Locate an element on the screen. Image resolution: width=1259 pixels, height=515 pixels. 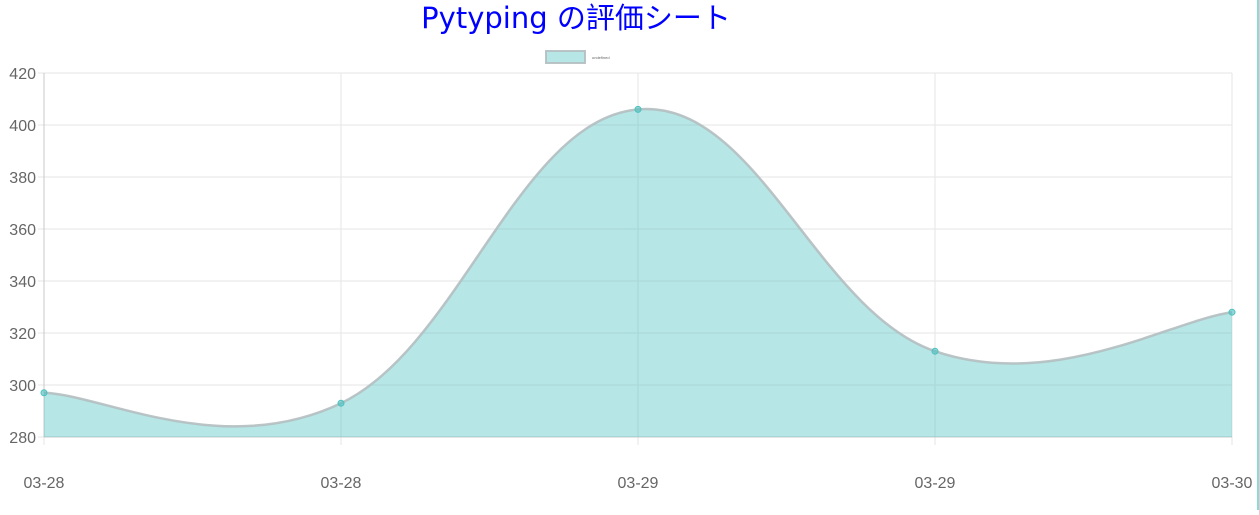
x-tick-label: 03-30 is located at coordinates (1232, 483).